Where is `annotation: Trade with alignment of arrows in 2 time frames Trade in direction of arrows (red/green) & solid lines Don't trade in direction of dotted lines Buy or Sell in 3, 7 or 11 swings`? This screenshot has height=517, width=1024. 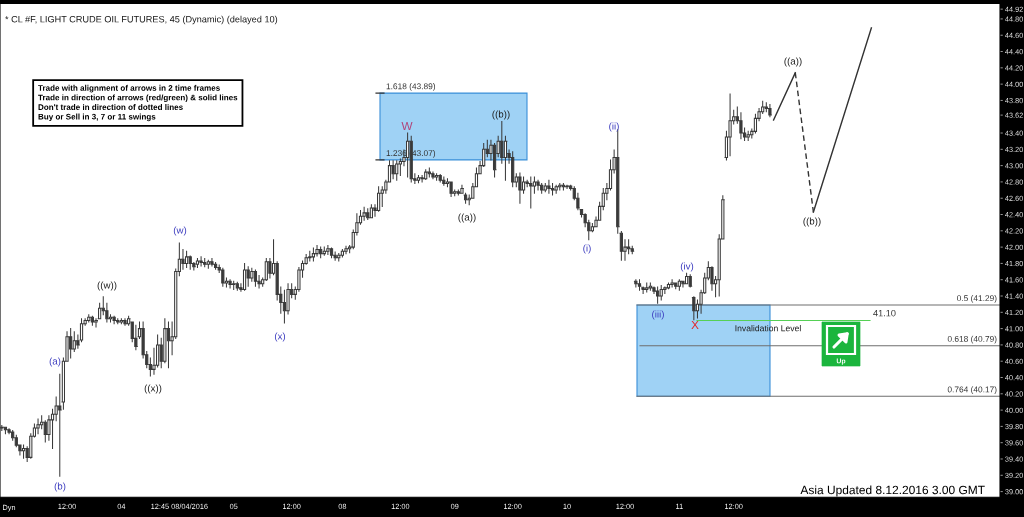 annotation: Trade with alignment of arrows in 2 time frames Trade in direction of arrows (red/green) & solid lines Don't trade in direction of dotted lines Buy or Sell in 3, 7 or 11 swings is located at coordinates (138, 103).